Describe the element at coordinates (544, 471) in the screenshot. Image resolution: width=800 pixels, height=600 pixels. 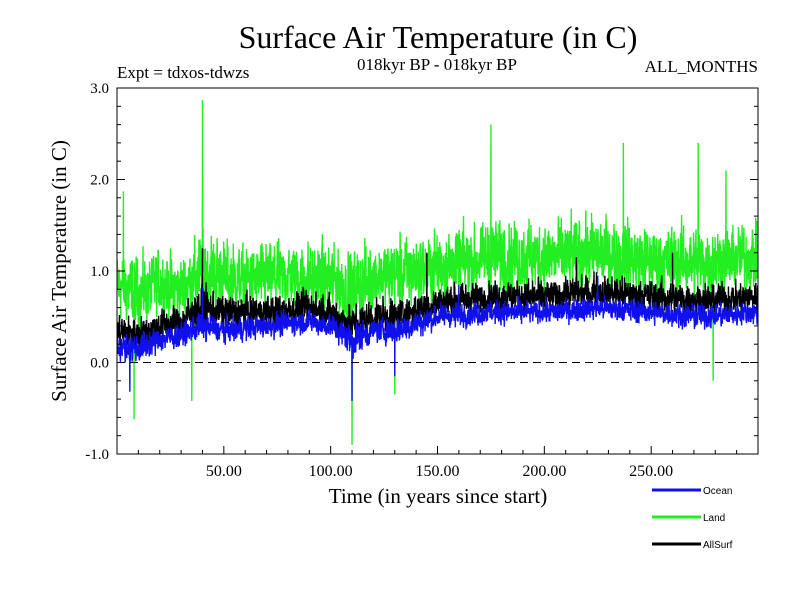
I see `x-tick-label: 200.00` at that location.